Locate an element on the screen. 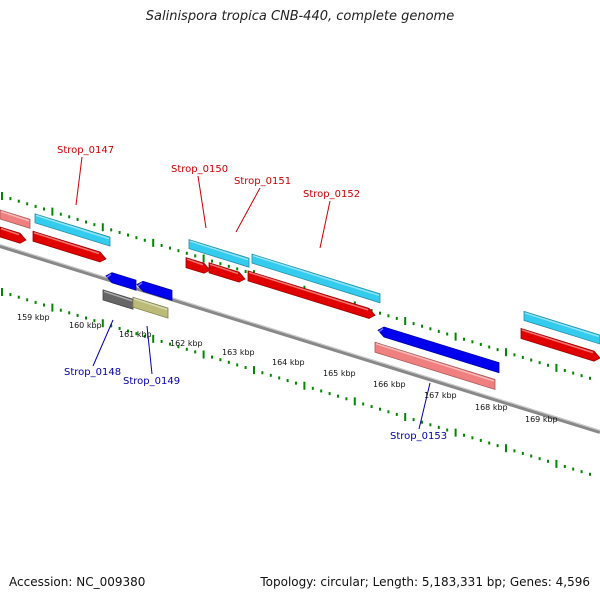 Image resolution: width=600 pixels, height=600 pixels. feature-right-gene is located at coordinates (561, 327).